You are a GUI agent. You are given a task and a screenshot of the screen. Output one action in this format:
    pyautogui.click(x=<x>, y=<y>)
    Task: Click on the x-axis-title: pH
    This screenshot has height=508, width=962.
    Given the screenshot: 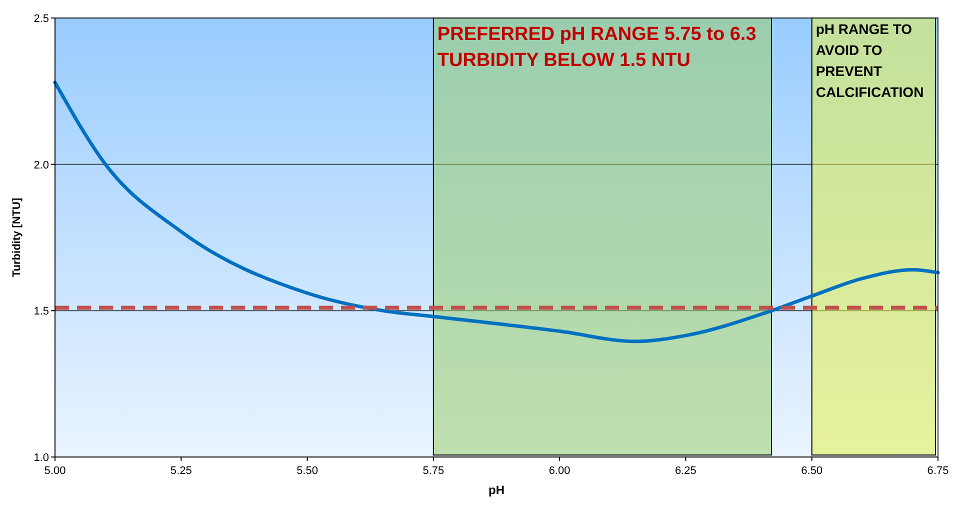 What is the action you would take?
    pyautogui.click(x=496, y=490)
    